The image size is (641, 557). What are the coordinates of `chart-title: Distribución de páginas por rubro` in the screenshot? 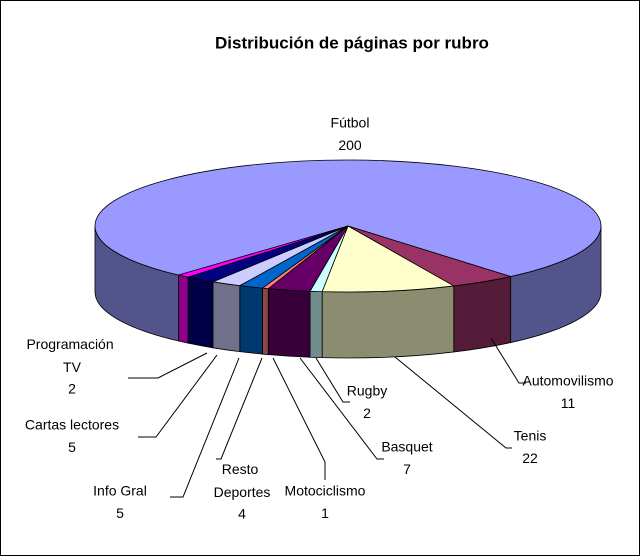 It's located at (352, 42).